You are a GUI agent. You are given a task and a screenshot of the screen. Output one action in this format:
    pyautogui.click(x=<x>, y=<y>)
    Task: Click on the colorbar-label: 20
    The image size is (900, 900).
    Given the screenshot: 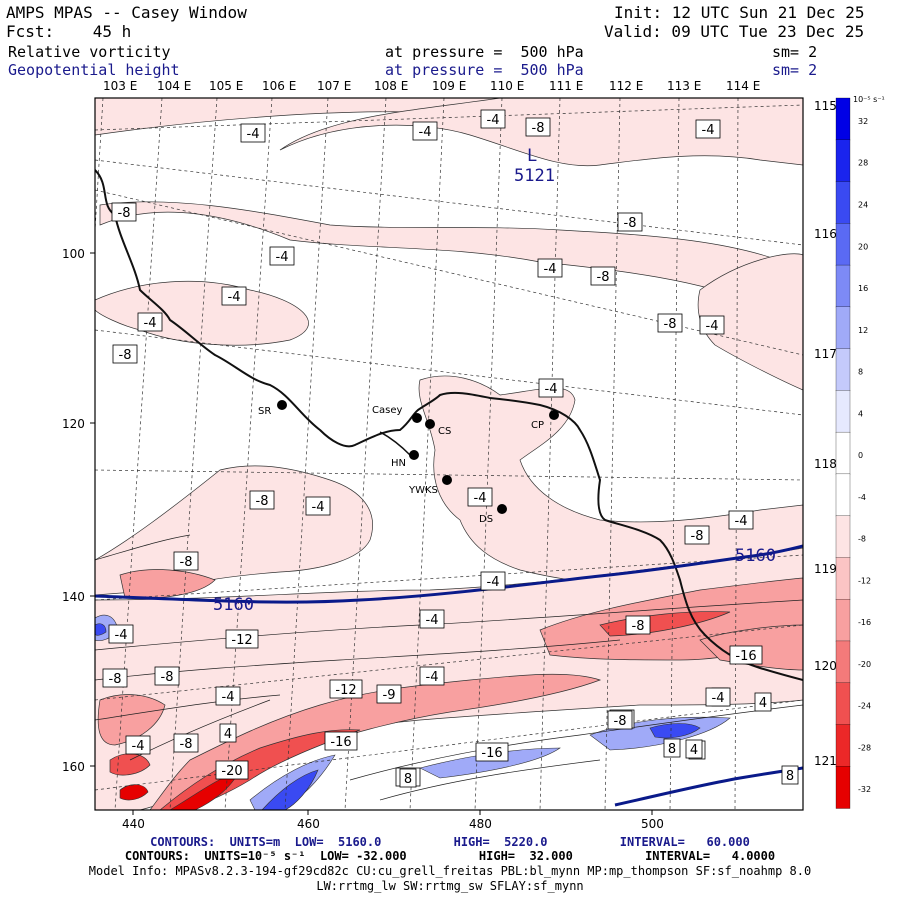 What is the action you would take?
    pyautogui.click(x=863, y=246)
    